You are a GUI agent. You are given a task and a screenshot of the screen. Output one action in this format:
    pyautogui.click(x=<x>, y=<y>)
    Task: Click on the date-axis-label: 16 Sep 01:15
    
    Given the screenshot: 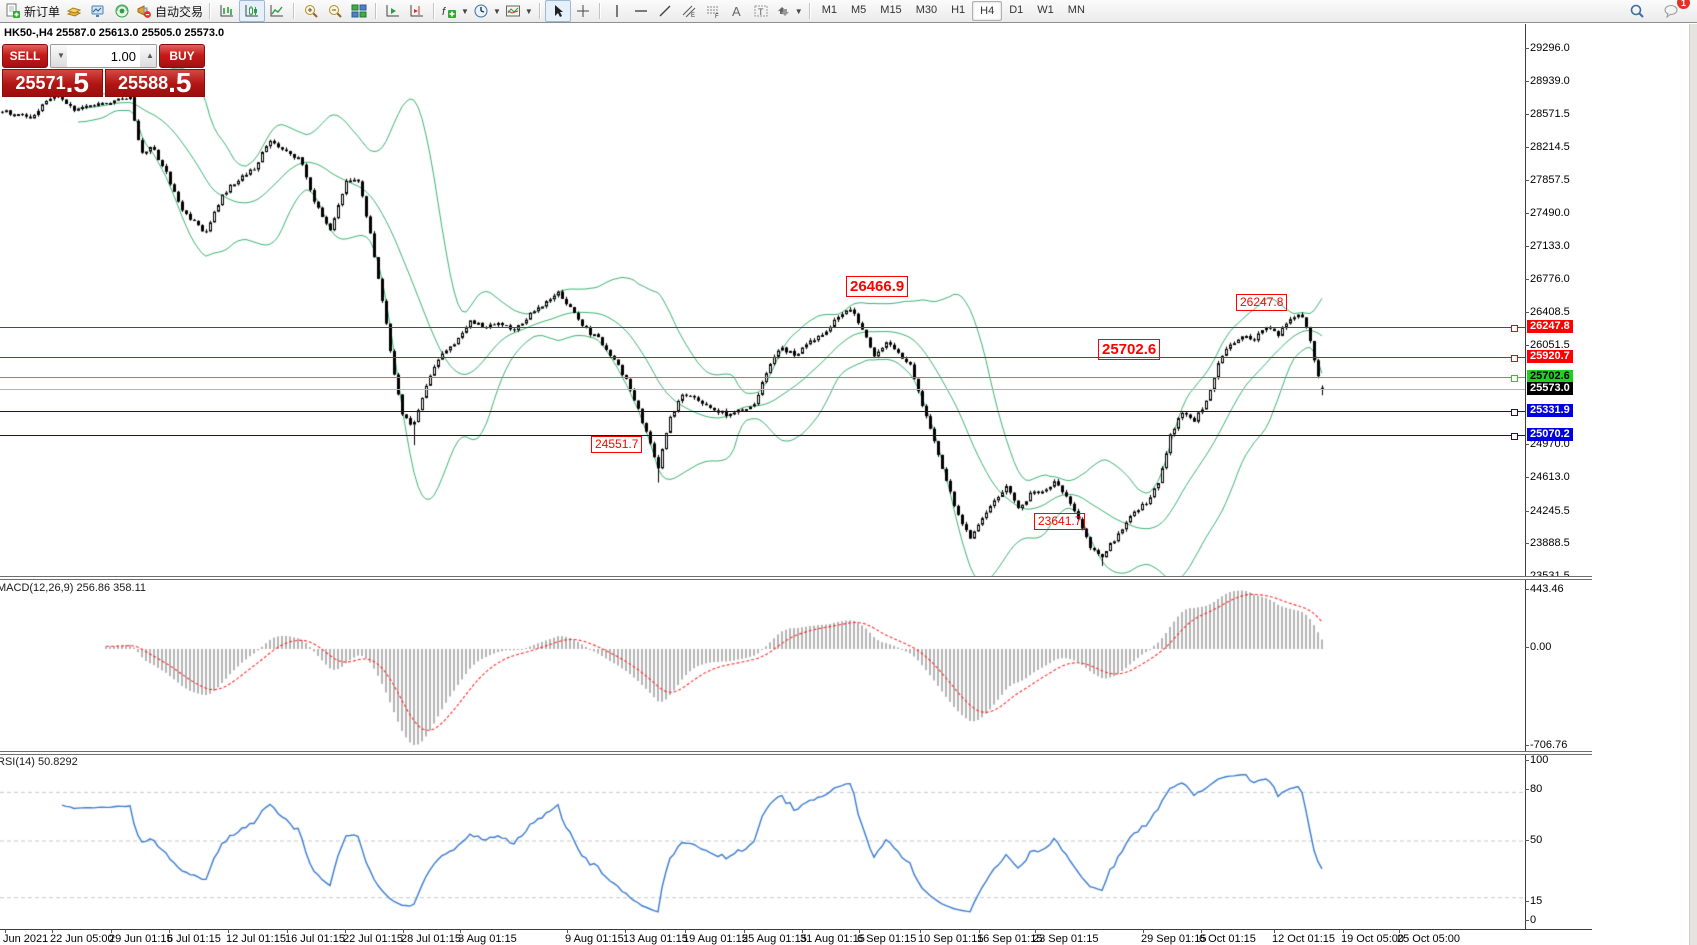 What is the action you would take?
    pyautogui.click(x=1010, y=939)
    